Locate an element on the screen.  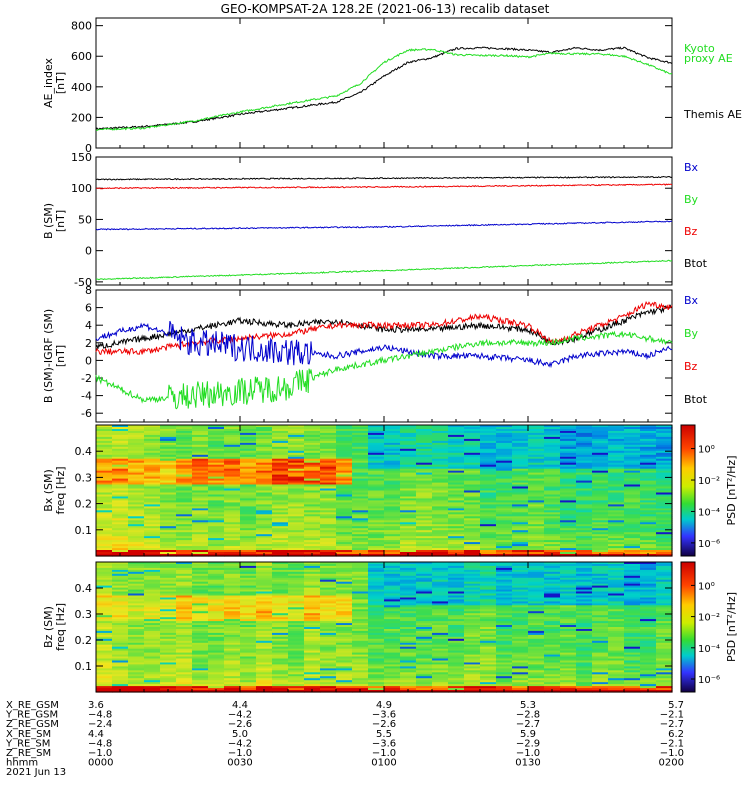
series-line is located at coordinates (384, 270).